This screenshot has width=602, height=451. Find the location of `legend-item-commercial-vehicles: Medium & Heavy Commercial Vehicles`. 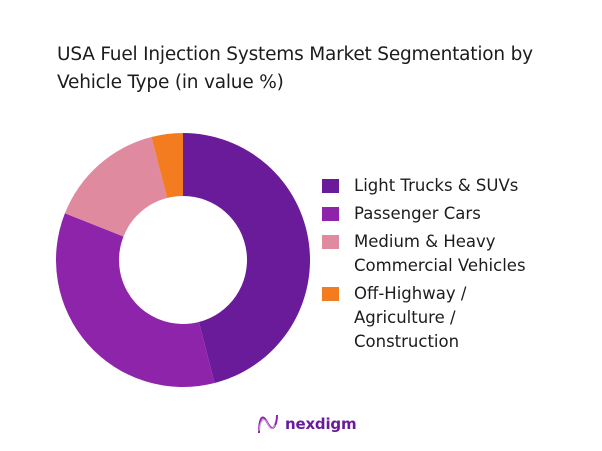

legend-item-commercial-vehicles: Medium & Heavy Commercial Vehicles is located at coordinates (443, 254).